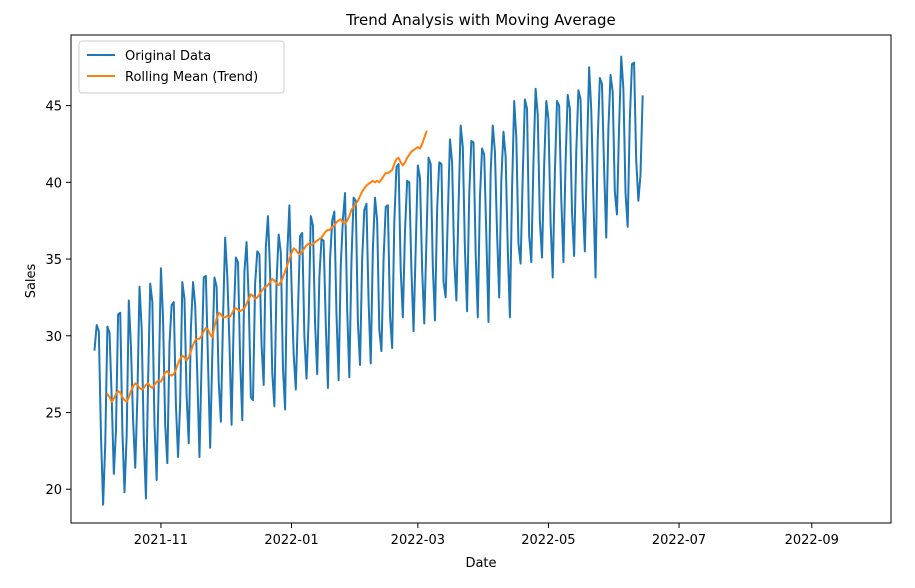 The width and height of the screenshot is (915, 588). What do you see at coordinates (161, 540) in the screenshot?
I see `x-tick-label: 2021-11` at bounding box center [161, 540].